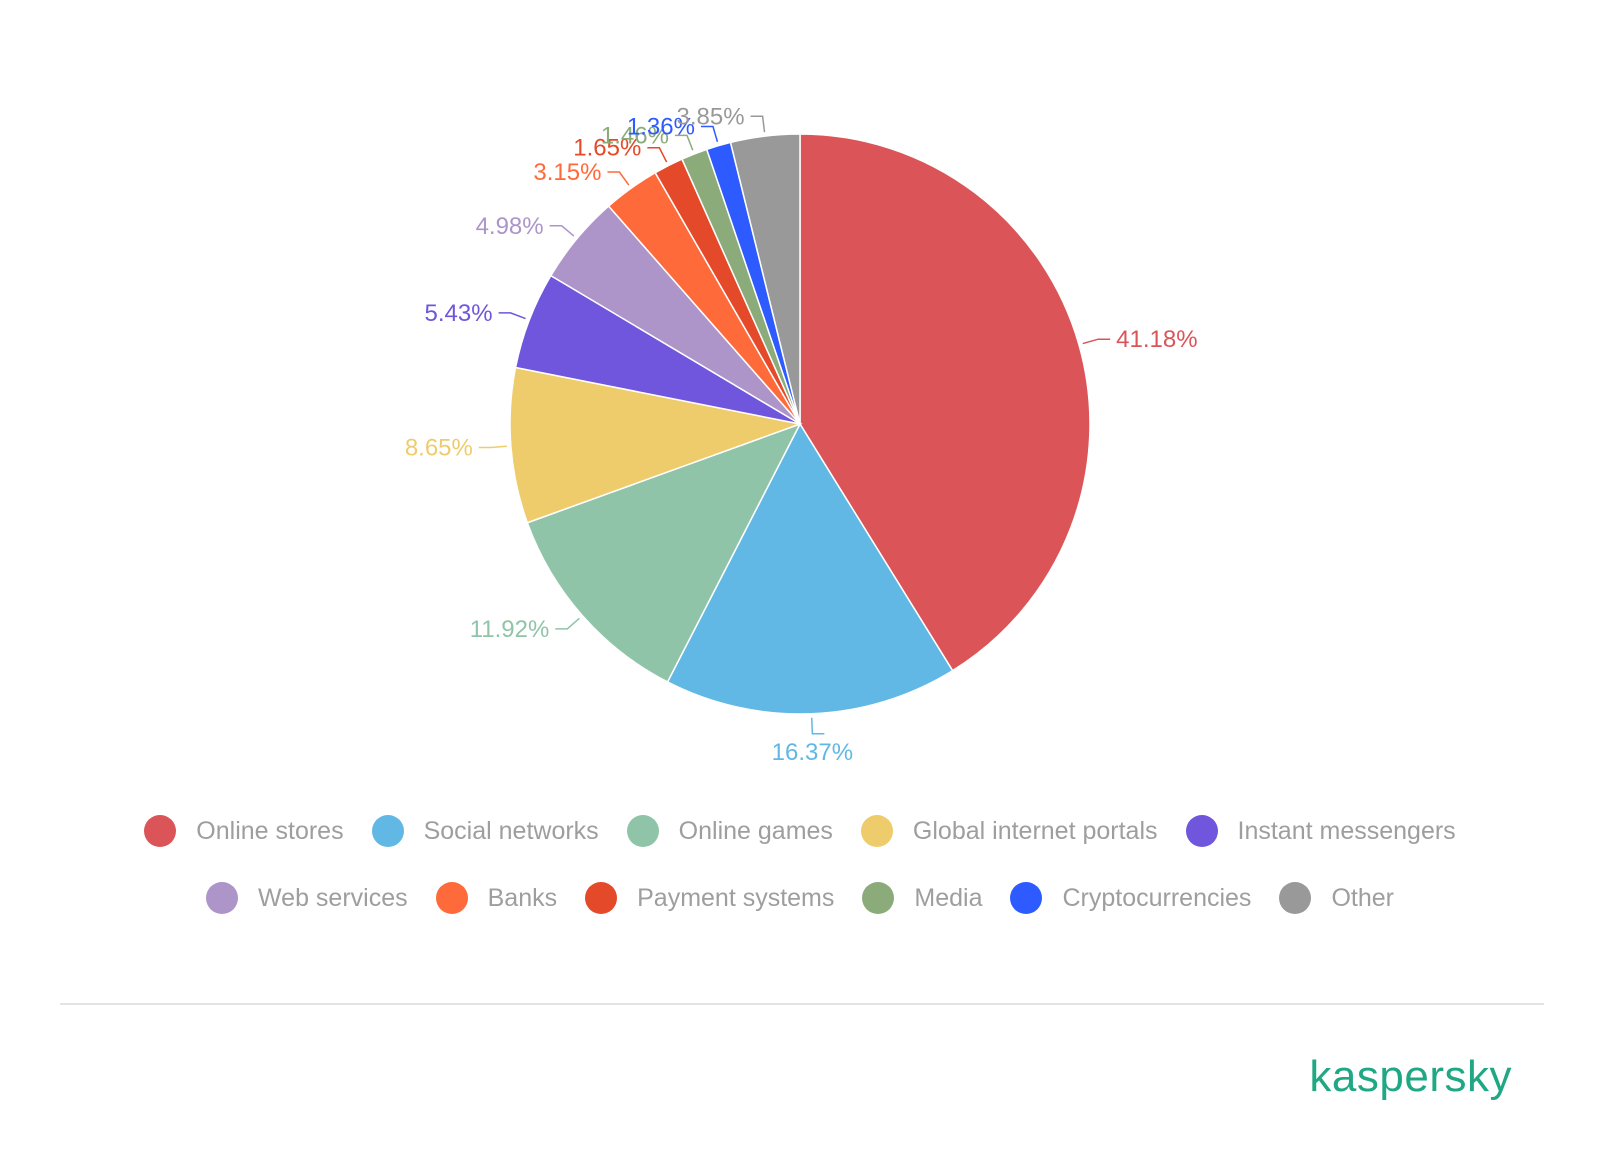 This screenshot has width=1600, height=1164. I want to click on data-label-media: 1.46%, so click(635, 135).